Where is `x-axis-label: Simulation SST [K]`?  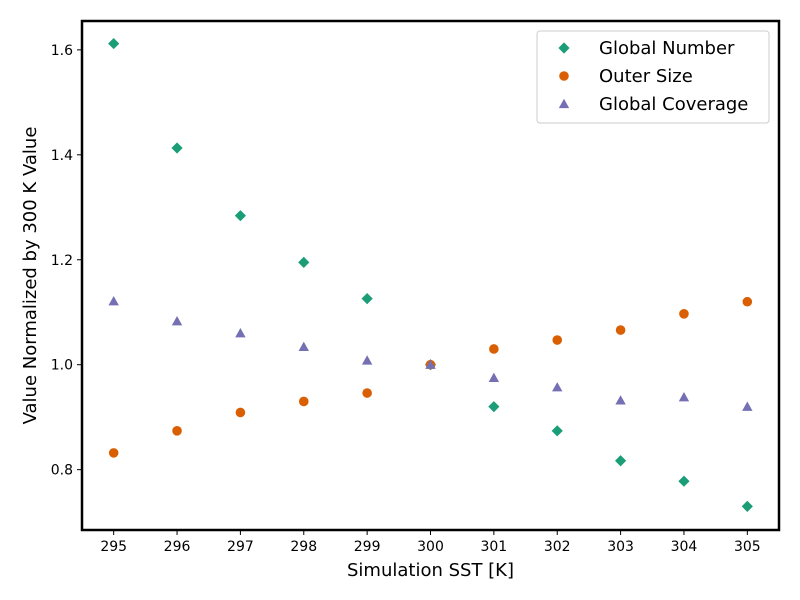 x-axis-label: Simulation SST [K] is located at coordinates (430, 570).